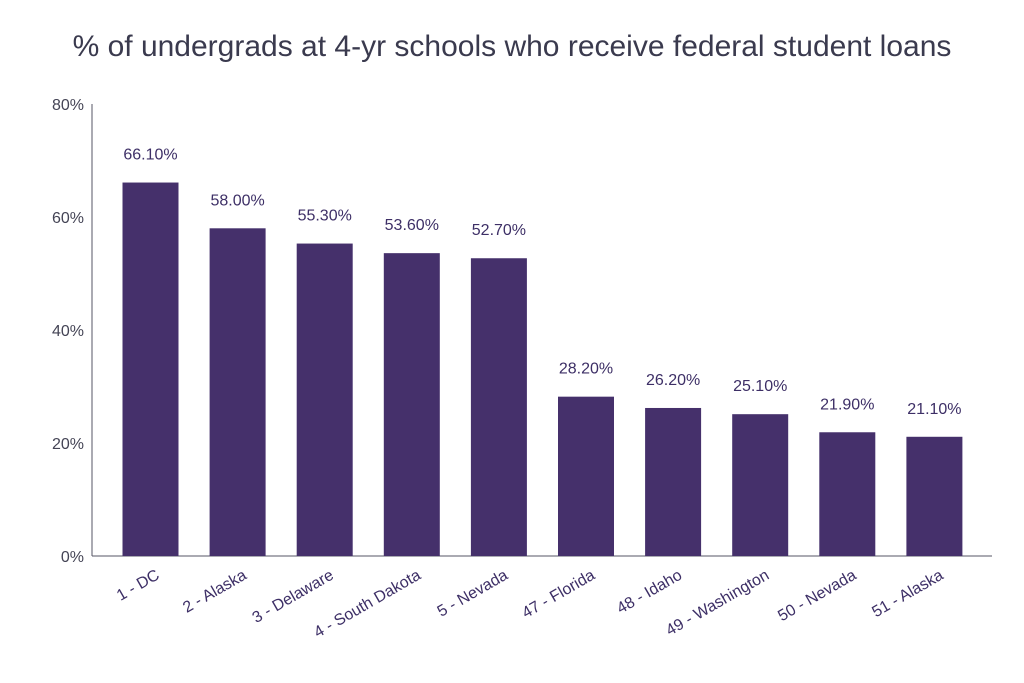  What do you see at coordinates (817, 596) in the screenshot?
I see `x-tick-label: 50 - Nevada` at bounding box center [817, 596].